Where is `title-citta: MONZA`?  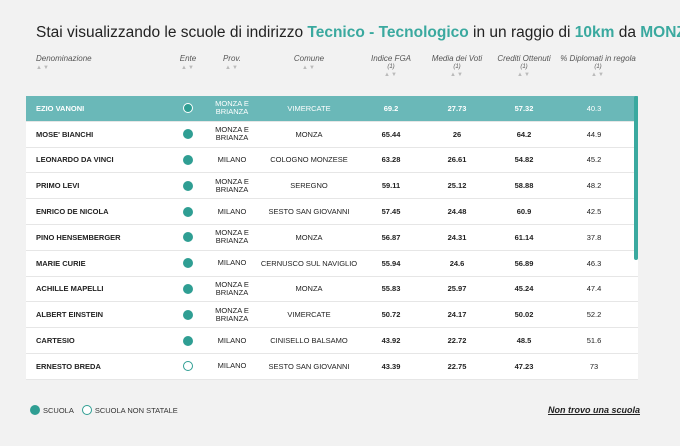 title-citta: MONZA is located at coordinates (660, 32).